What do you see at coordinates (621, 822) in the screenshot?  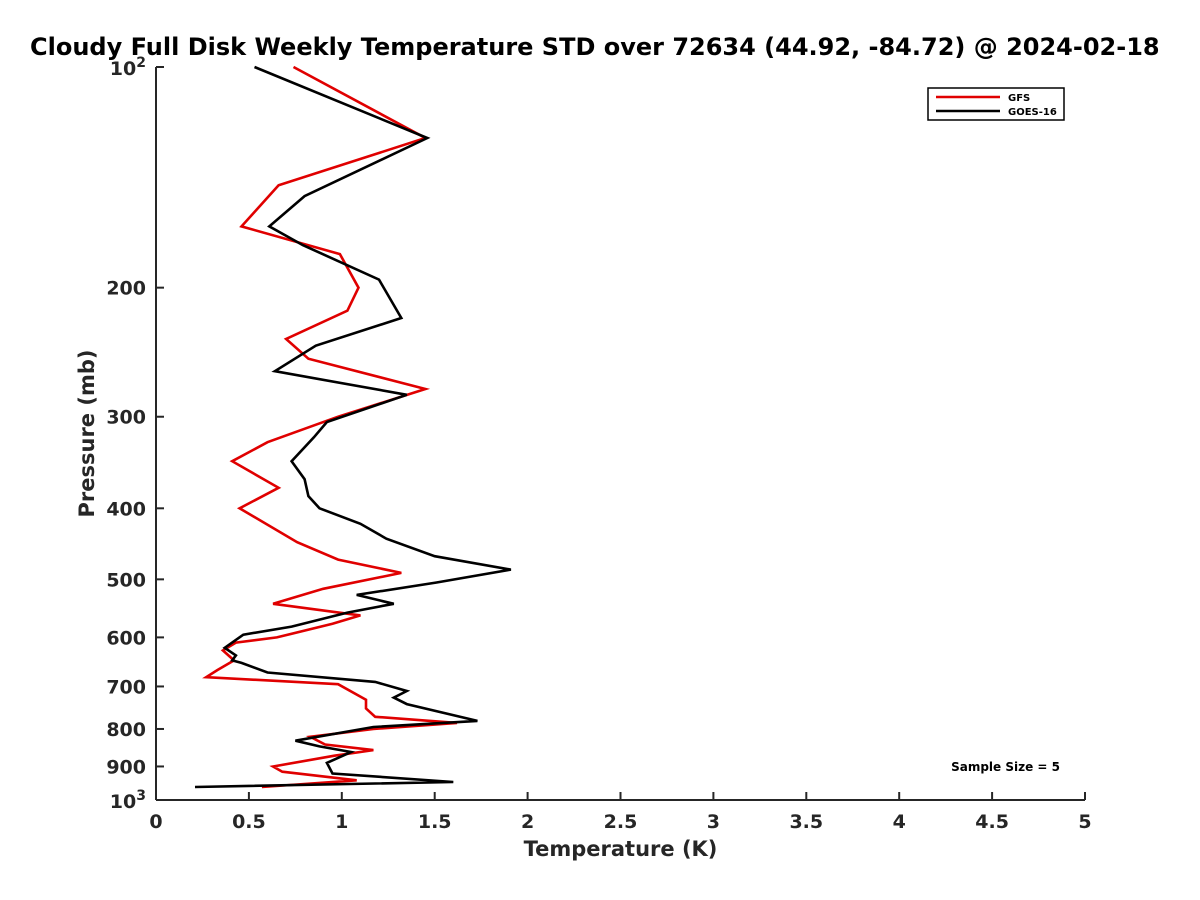 I see `x-tick-label: 2.5` at bounding box center [621, 822].